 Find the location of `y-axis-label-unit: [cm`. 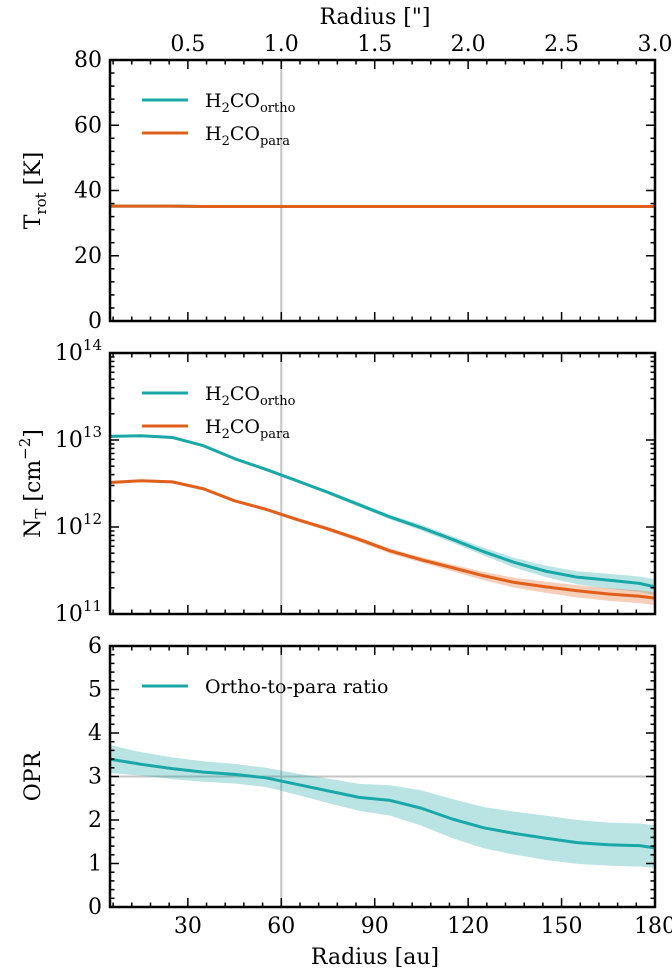

y-axis-label-unit: [cm is located at coordinates (33, 484).